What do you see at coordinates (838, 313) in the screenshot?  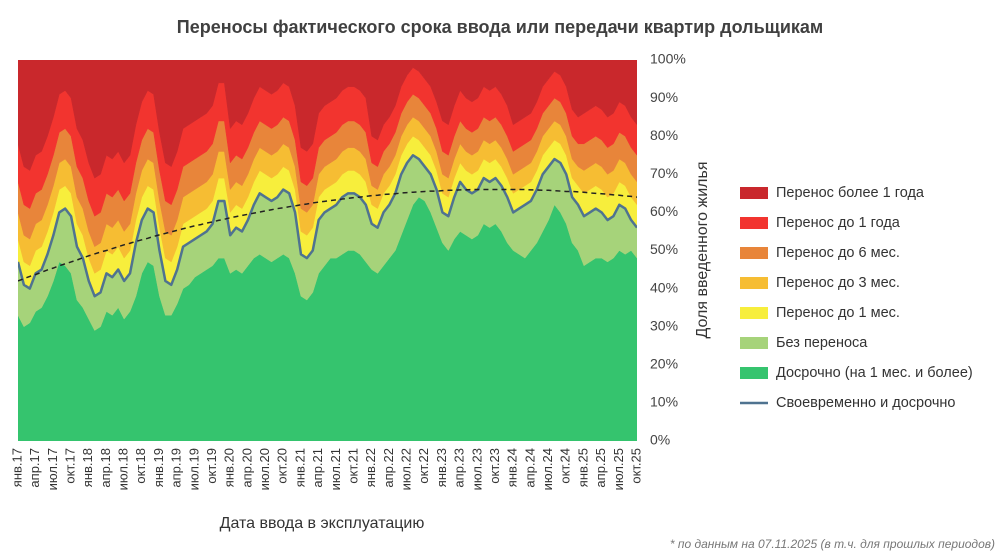 I see `legend-label: Перенос до 1 мес.` at bounding box center [838, 313].